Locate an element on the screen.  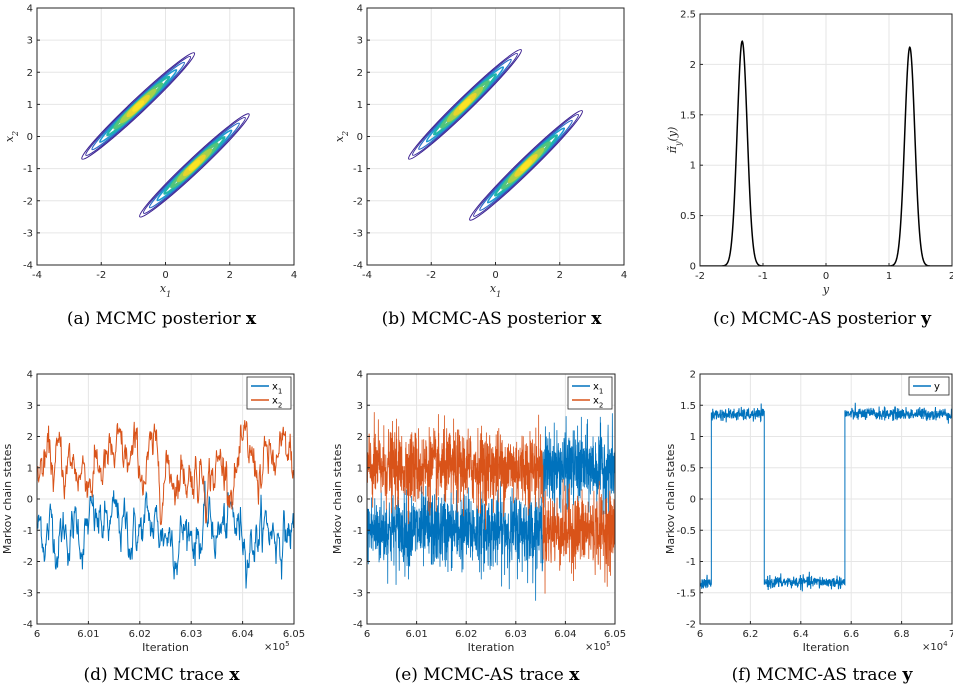
legend-label-y: y is located at coordinates (937, 387).